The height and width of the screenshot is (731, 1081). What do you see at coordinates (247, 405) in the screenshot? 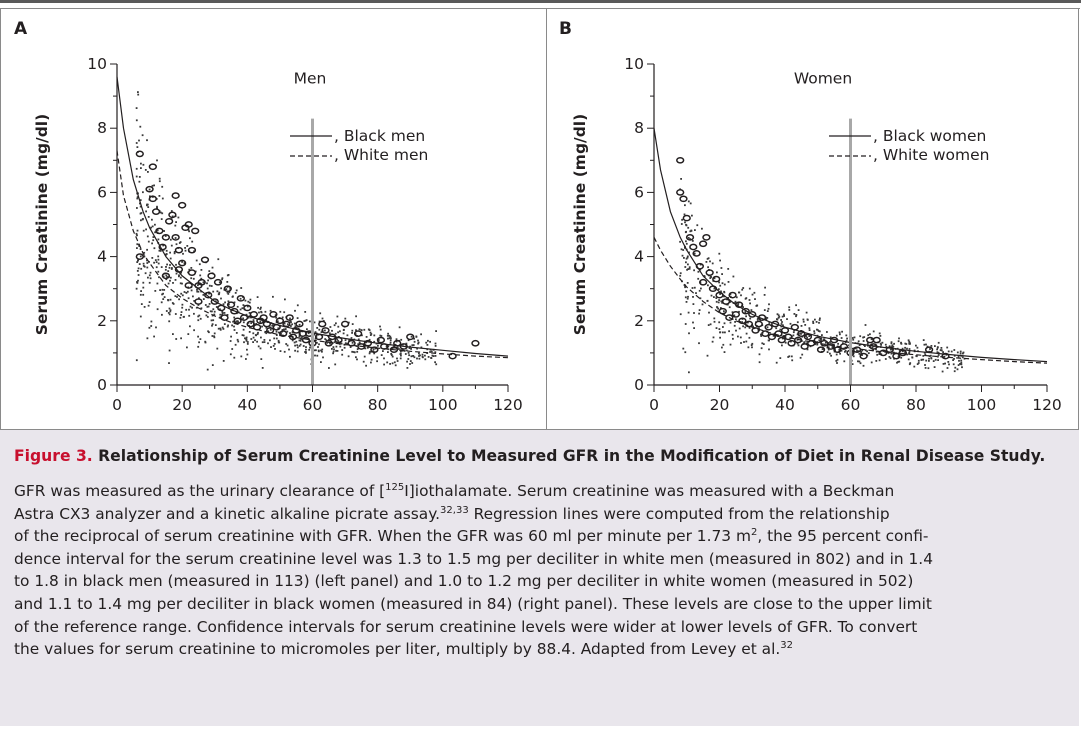
I see `x-tick-label: 40` at bounding box center [247, 405].